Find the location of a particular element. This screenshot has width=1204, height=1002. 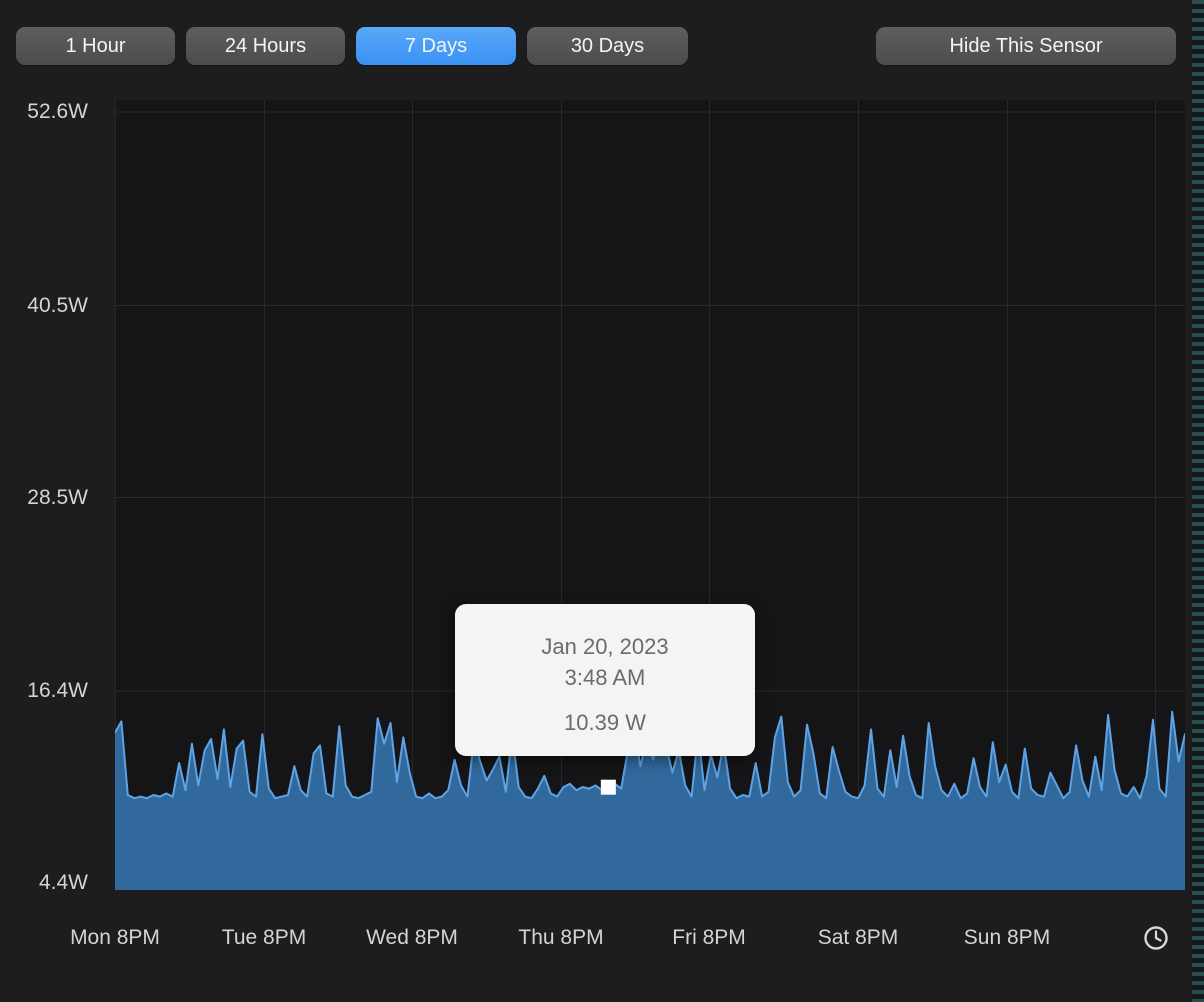

tooltip-value: 10.39 W is located at coordinates (605, 722).